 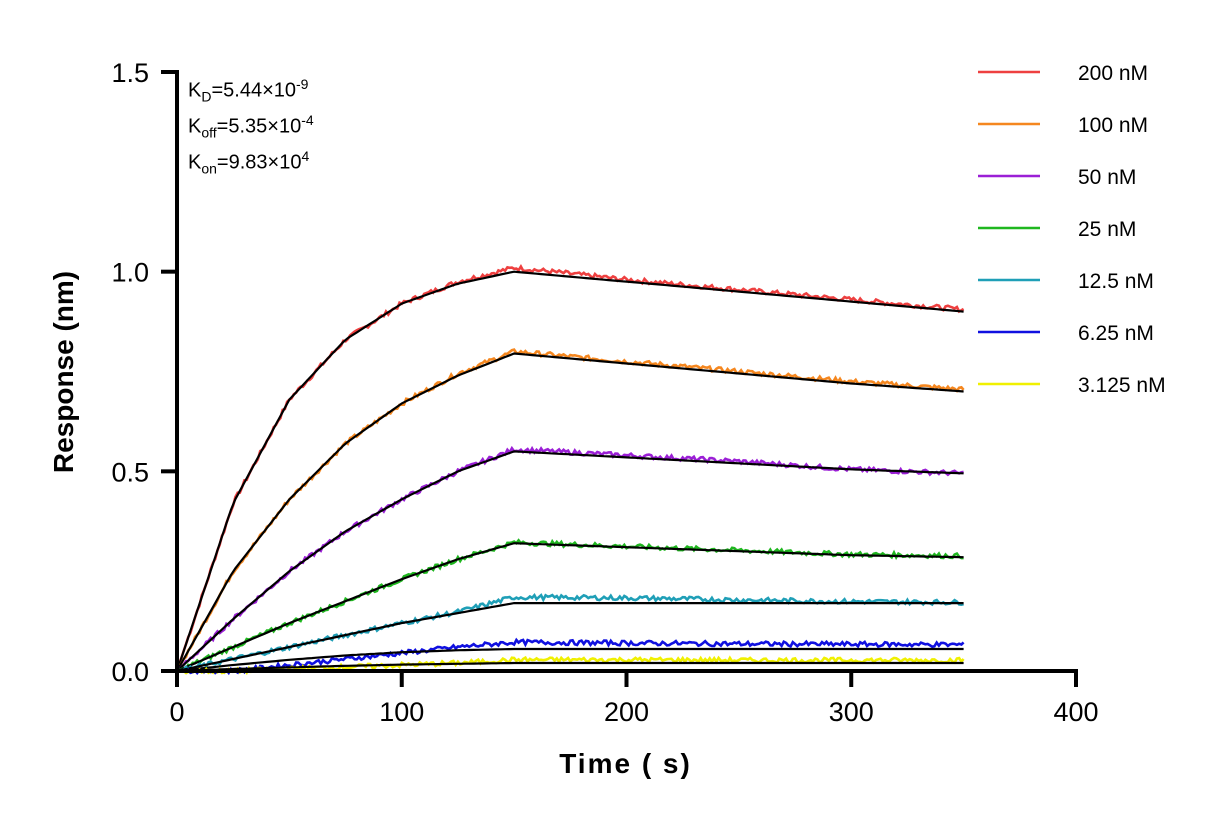 What do you see at coordinates (851, 712) in the screenshot?
I see `x-tick-label-3: 300` at bounding box center [851, 712].